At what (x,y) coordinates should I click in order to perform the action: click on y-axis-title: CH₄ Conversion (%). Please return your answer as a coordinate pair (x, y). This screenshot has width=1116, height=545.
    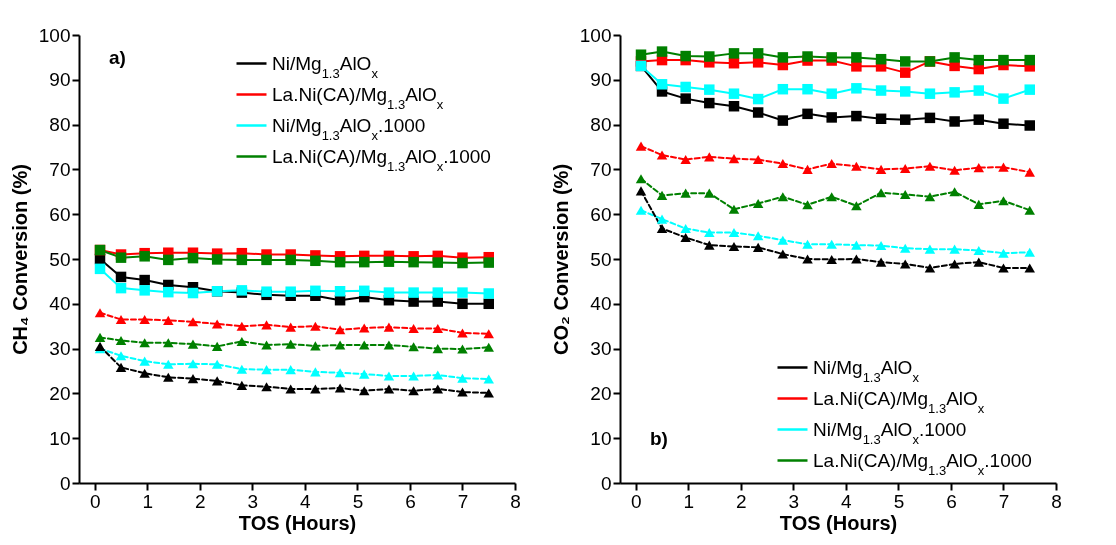
    Looking at the image, I should click on (19, 259).